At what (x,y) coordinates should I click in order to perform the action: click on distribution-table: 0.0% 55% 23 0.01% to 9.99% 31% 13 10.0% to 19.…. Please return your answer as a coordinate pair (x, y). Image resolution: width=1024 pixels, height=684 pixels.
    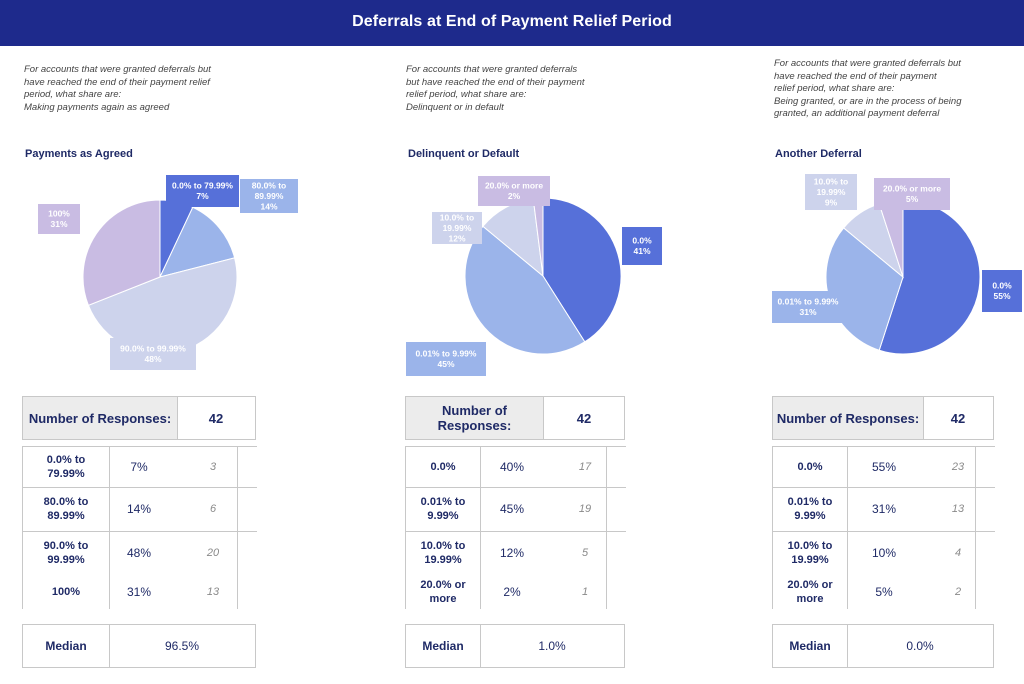
    Looking at the image, I should click on (883, 527).